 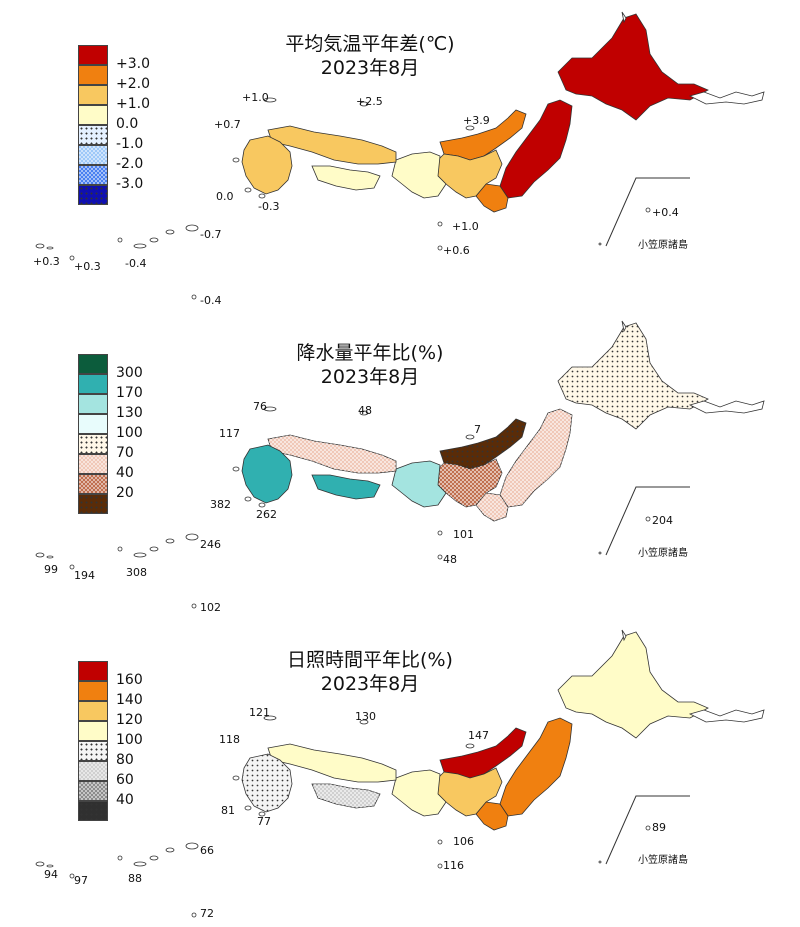 I want to click on station-value: 97, so click(x=81, y=880).